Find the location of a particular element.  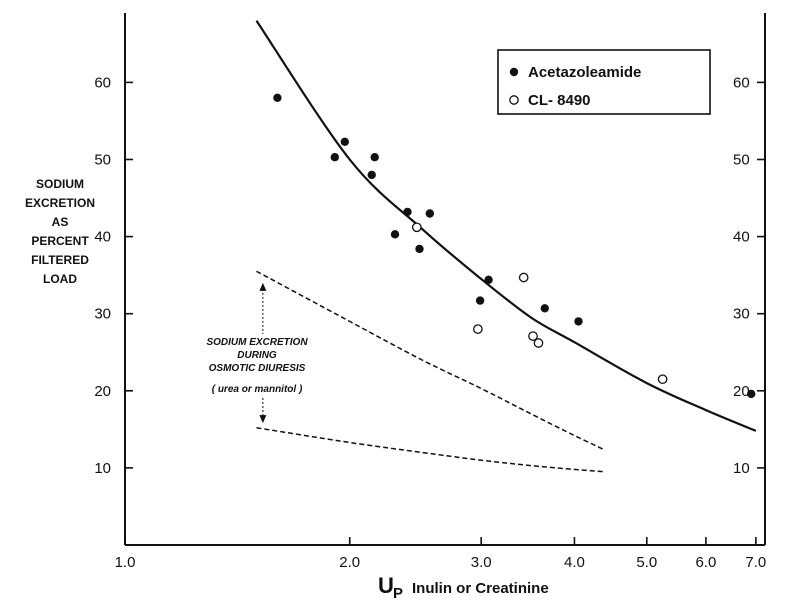

arrowhead-up-icon is located at coordinates (263, 286).